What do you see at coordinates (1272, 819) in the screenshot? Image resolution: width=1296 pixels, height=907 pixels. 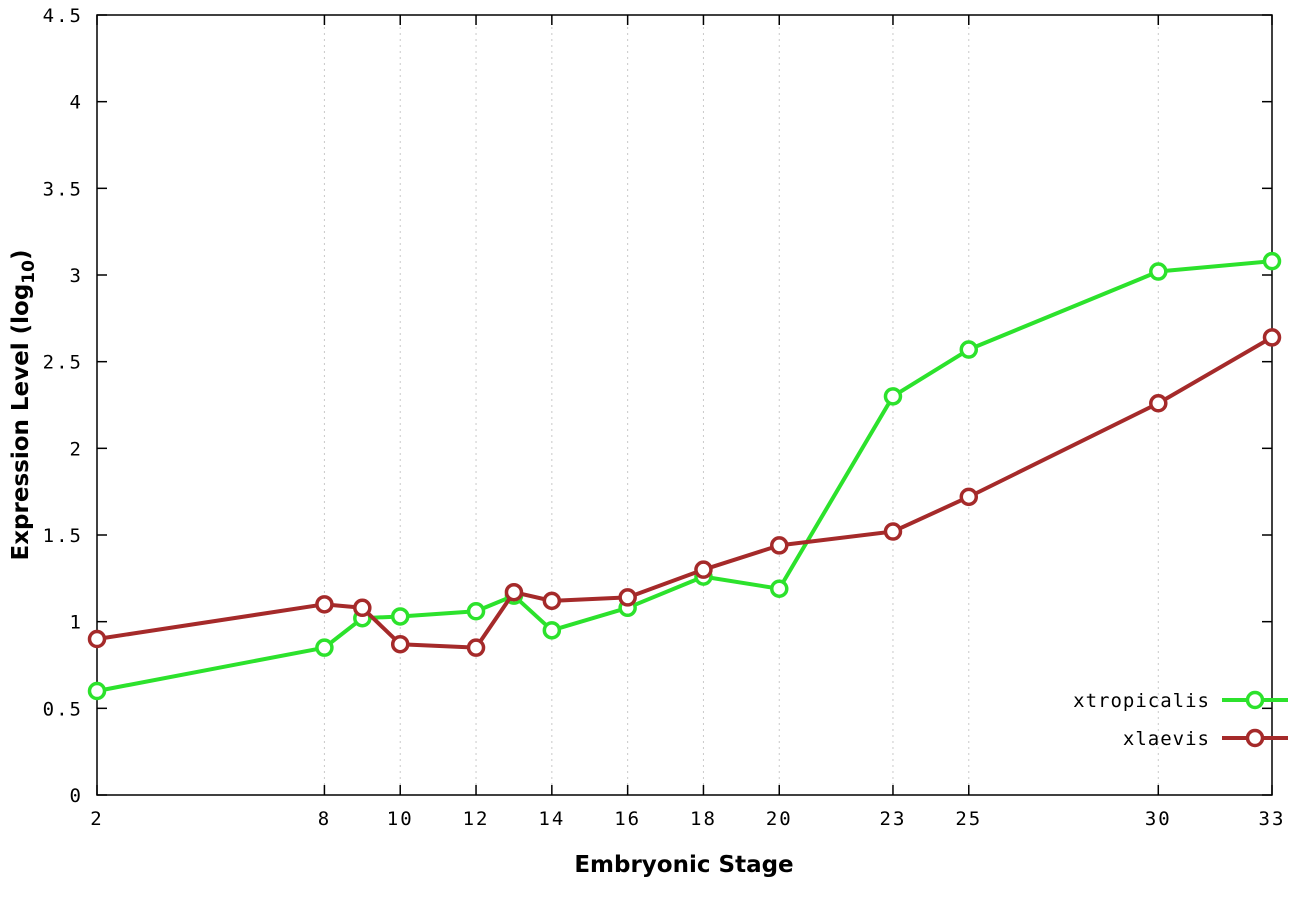 I see `x-tick-label: 33` at bounding box center [1272, 819].